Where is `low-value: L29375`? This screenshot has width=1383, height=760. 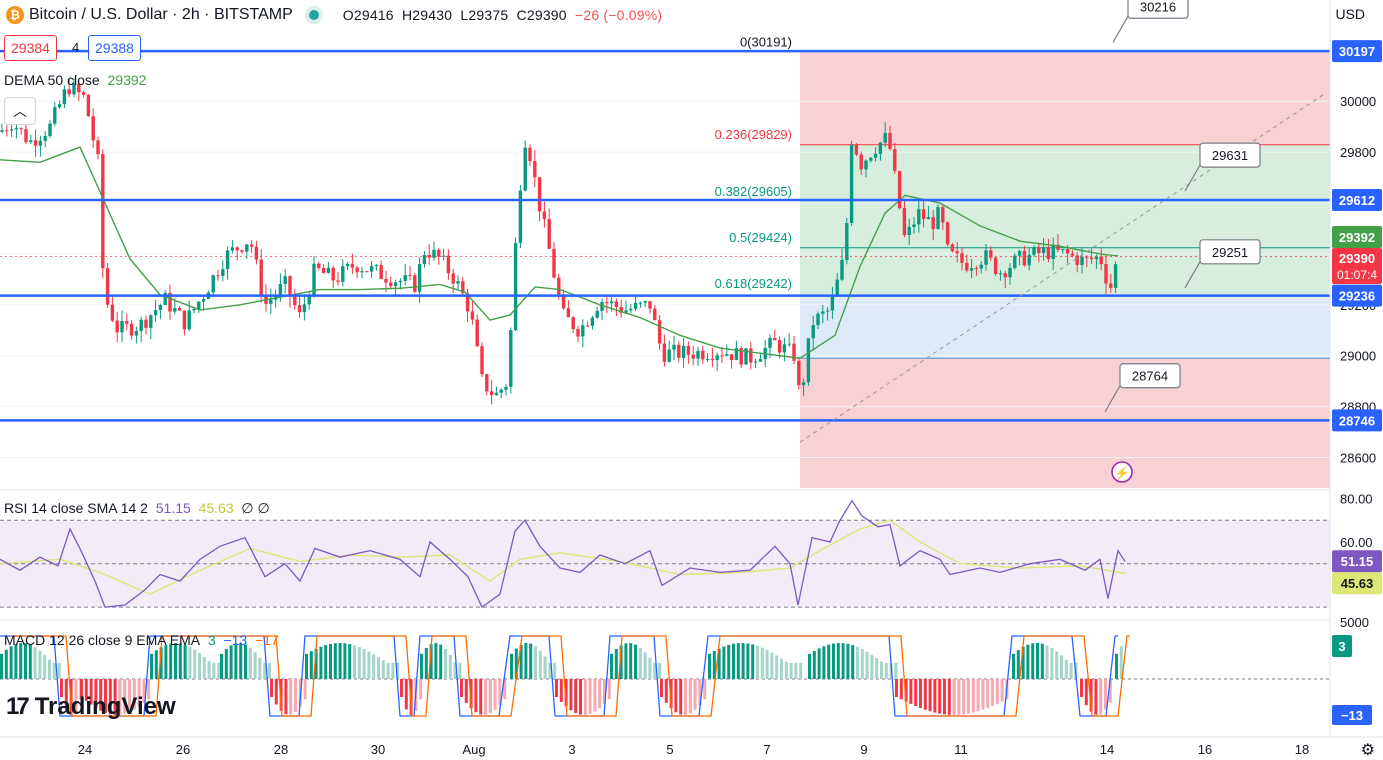
low-value: L29375 is located at coordinates (484, 15).